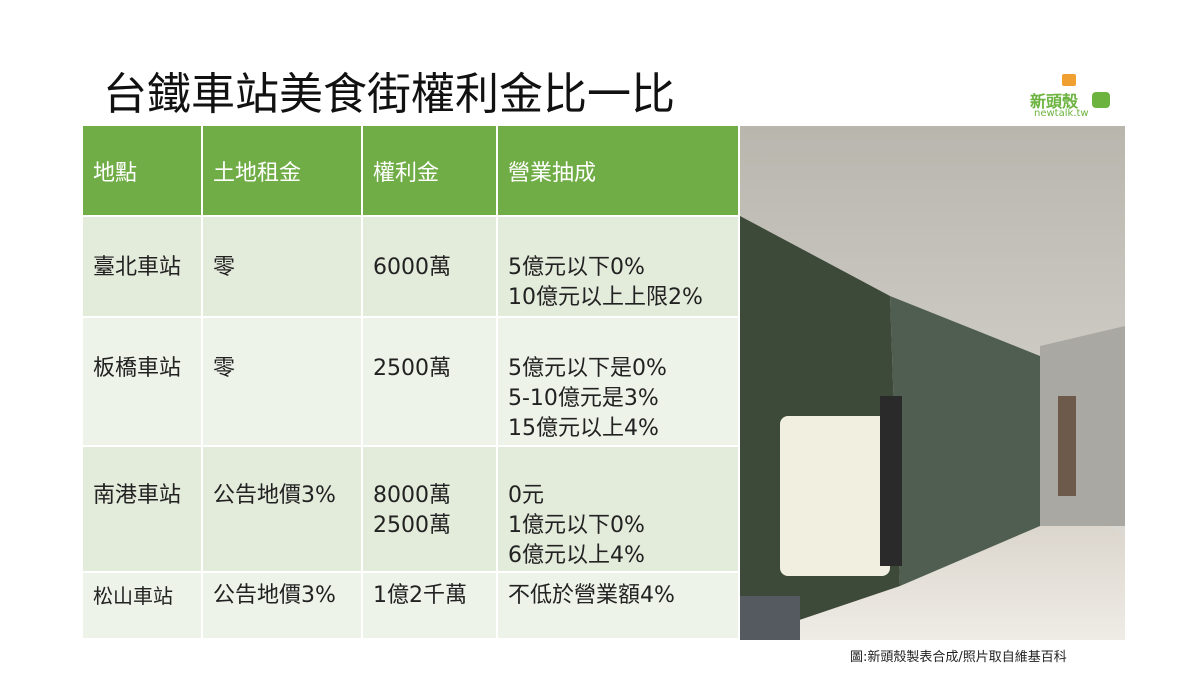 The image size is (1200, 675). Describe the element at coordinates (583, 428) in the screenshot. I see `cell-text: 15億元以上4%` at that location.